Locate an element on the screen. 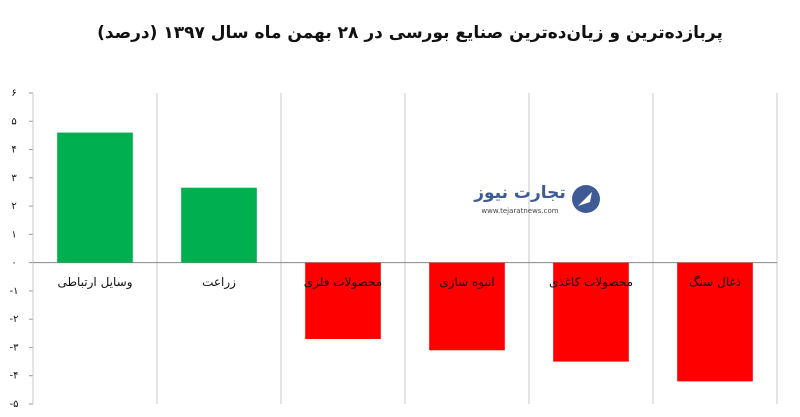 The width and height of the screenshot is (800, 417). y-tick-label: -۳ is located at coordinates (15, 347).